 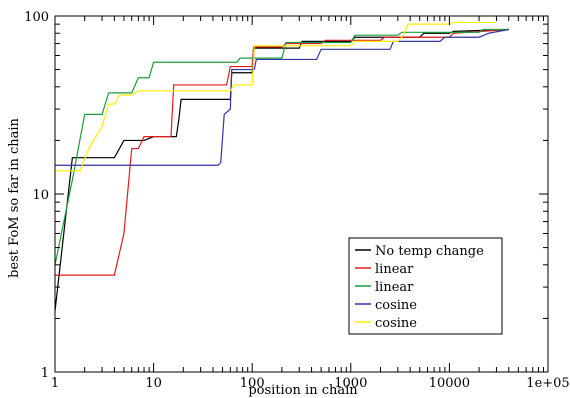 I want to click on legend-label: No temp change, so click(x=429, y=251).